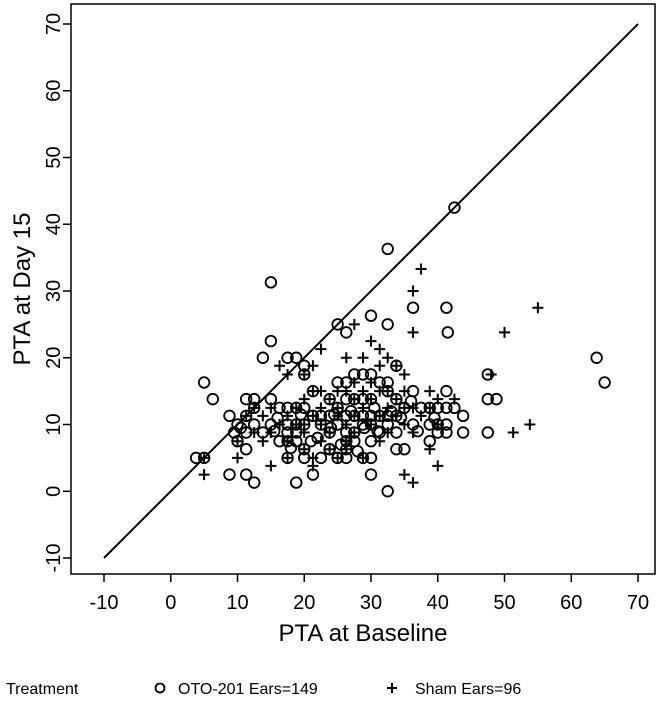 This screenshot has height=704, width=657. What do you see at coordinates (504, 603) in the screenshot?
I see `x-tick-label: 50` at bounding box center [504, 603].